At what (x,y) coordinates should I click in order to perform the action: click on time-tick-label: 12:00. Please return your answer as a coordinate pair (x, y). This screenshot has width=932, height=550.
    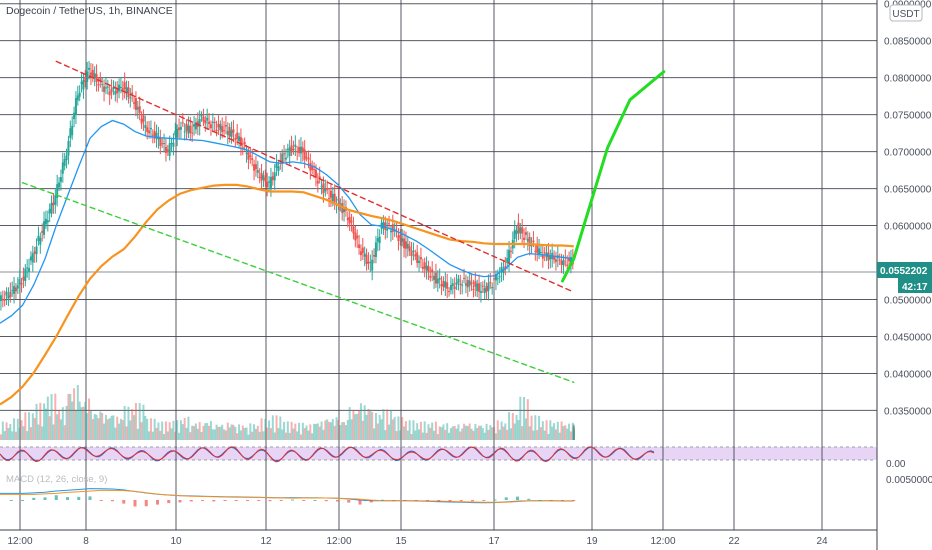
    Looking at the image, I should click on (338, 541).